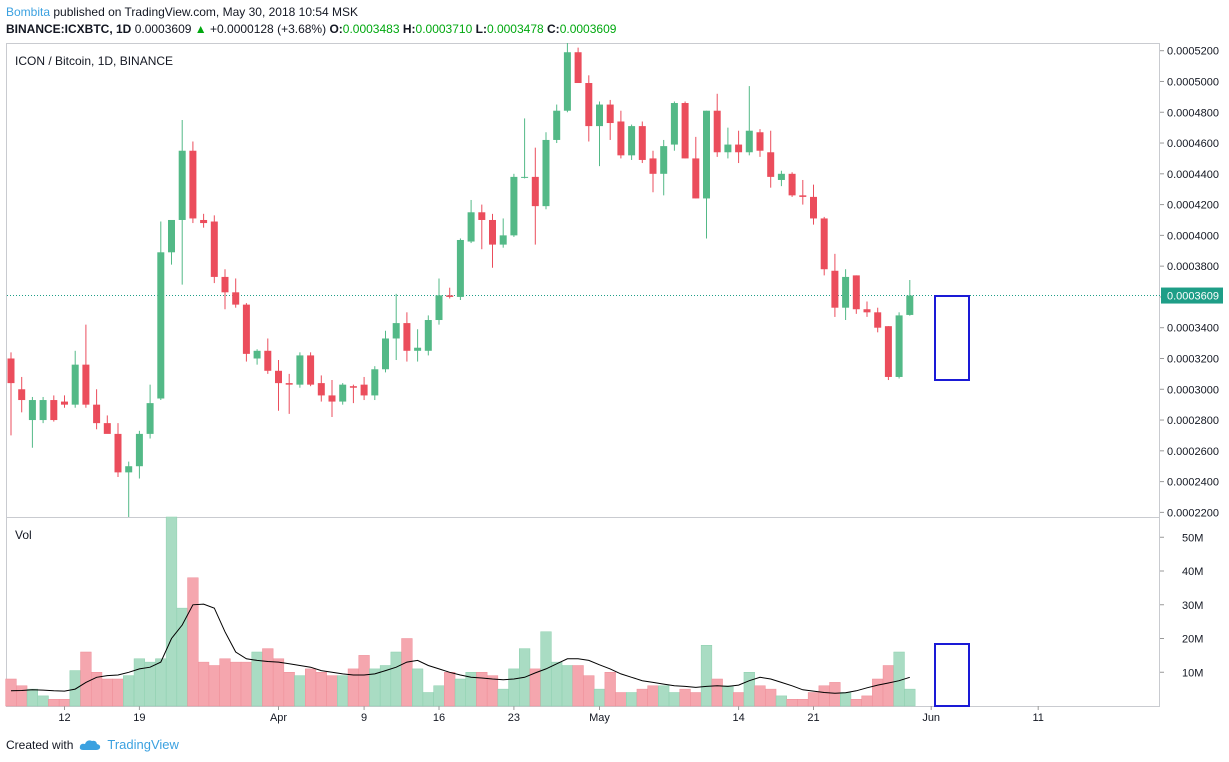 The width and height of the screenshot is (1229, 762). What do you see at coordinates (1192, 640) in the screenshot?
I see `volume-axis-label: 20M` at bounding box center [1192, 640].